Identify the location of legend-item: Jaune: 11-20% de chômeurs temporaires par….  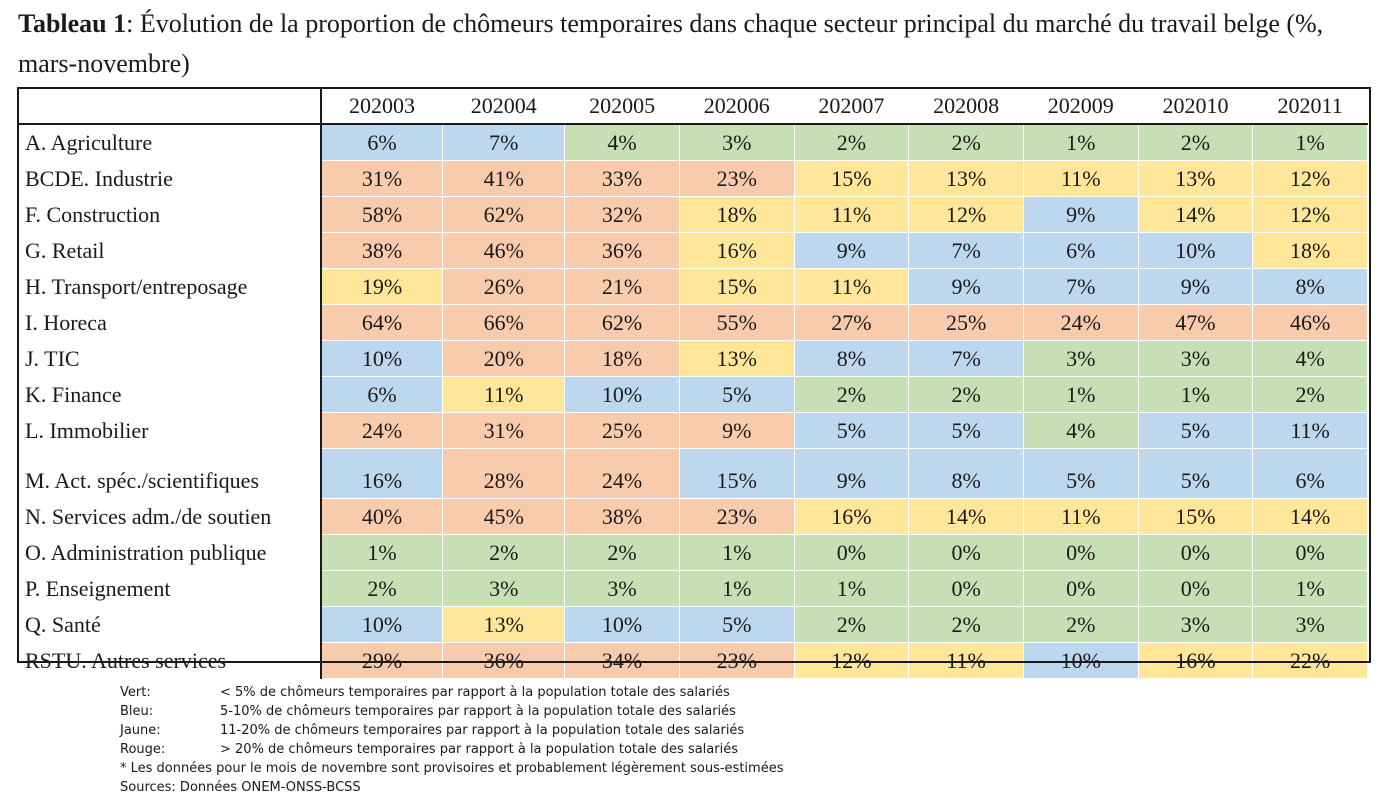
(451, 730).